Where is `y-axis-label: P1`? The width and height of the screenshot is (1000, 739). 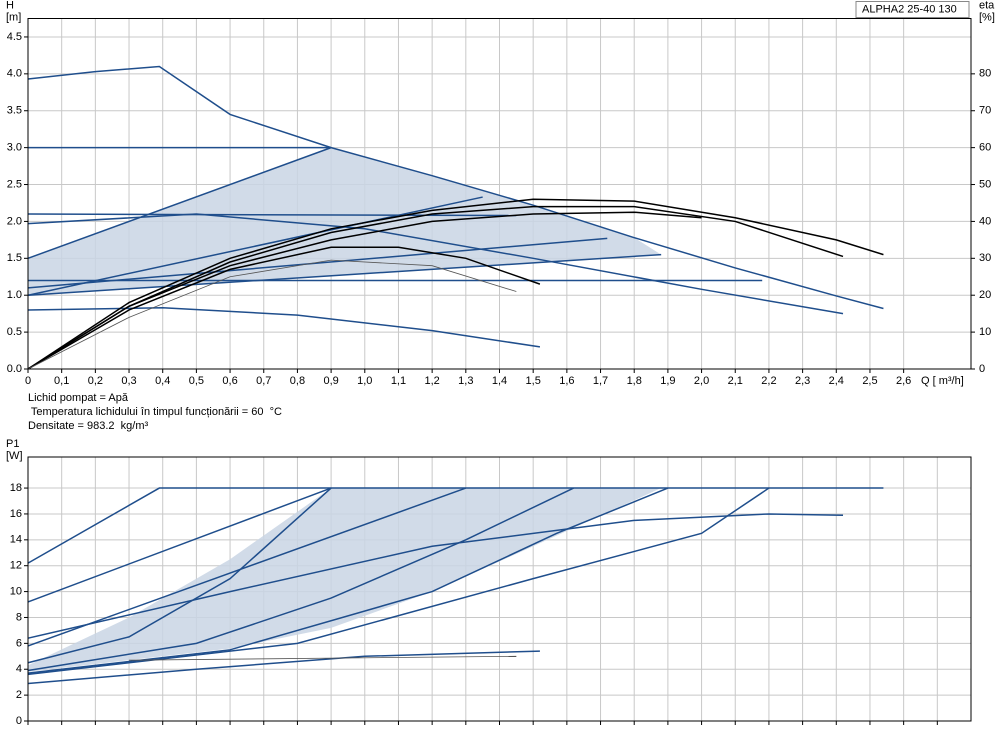 y-axis-label: P1 is located at coordinates (12, 444).